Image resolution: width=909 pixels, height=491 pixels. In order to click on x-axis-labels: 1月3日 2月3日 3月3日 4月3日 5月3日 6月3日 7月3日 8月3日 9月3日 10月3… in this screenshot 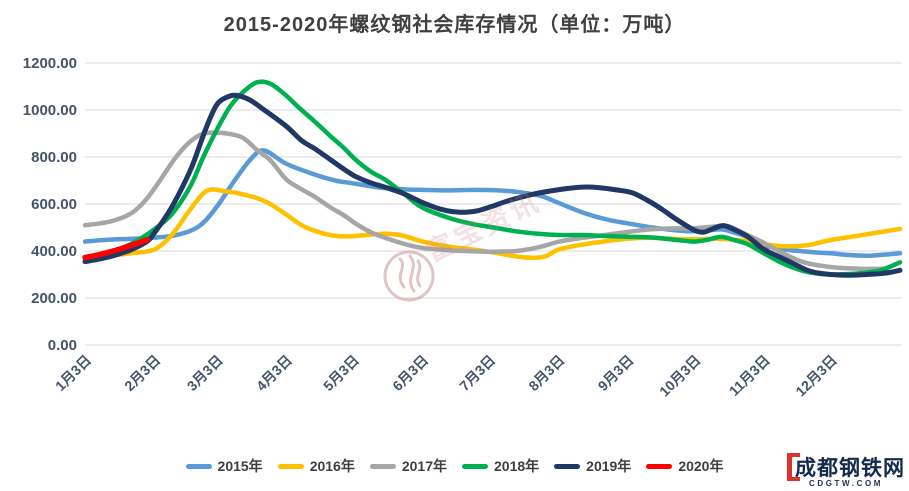, I will do `click(446, 376)`.